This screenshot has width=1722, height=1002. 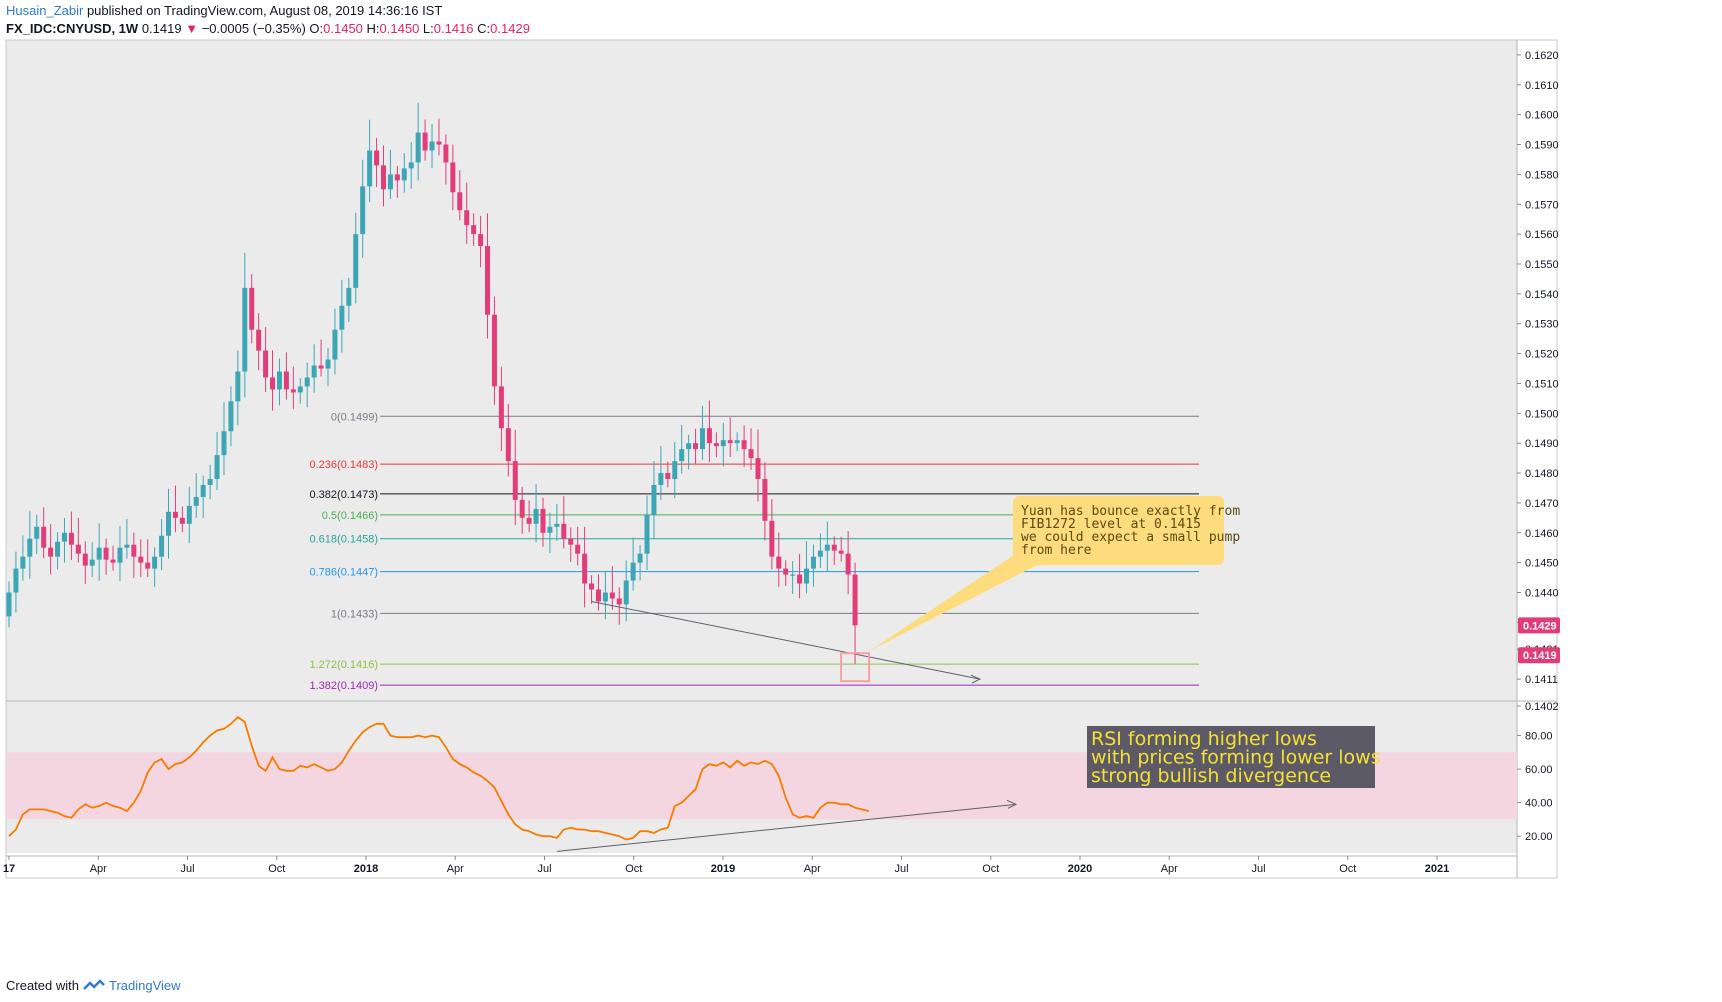 What do you see at coordinates (723, 869) in the screenshot?
I see `time-tick-label: 2019` at bounding box center [723, 869].